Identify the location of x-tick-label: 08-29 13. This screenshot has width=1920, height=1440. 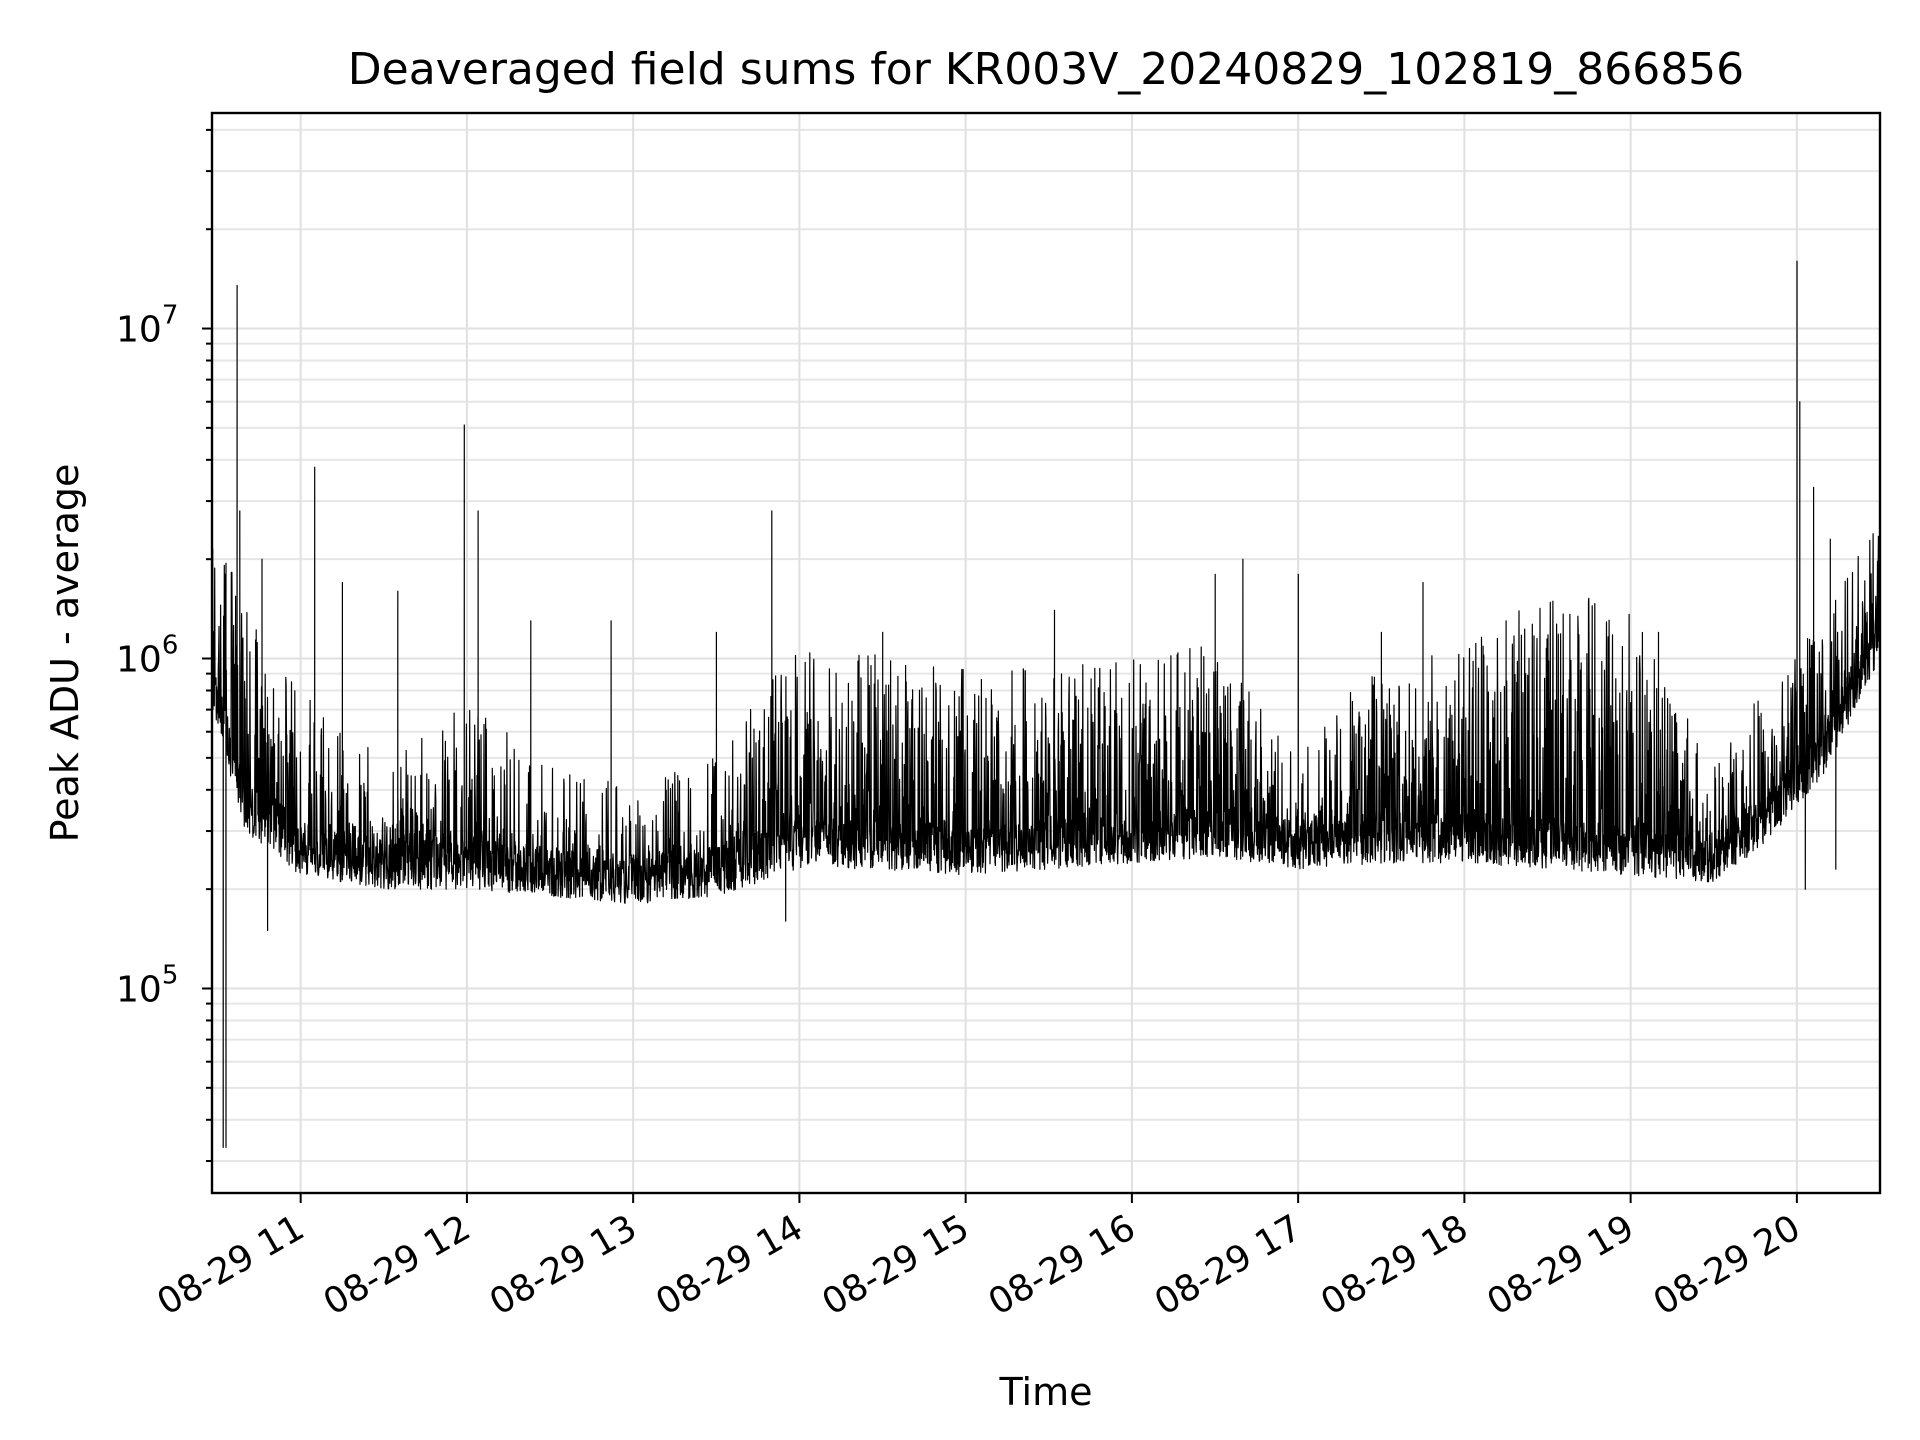
(563, 1265).